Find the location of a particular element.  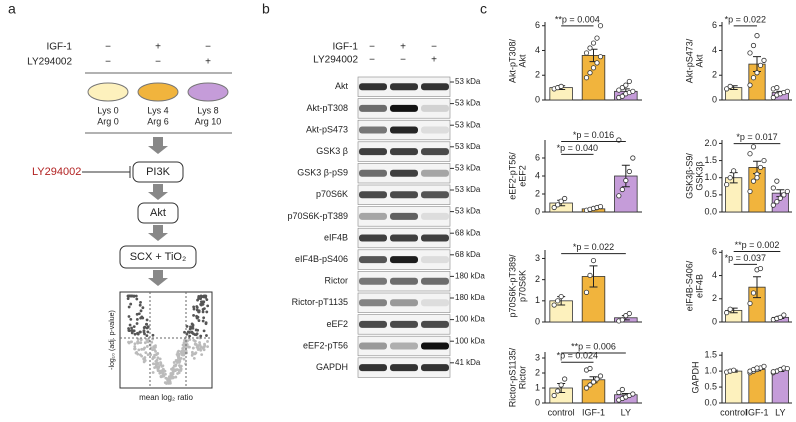

dish-label: Arg 0 is located at coordinates (108, 121).